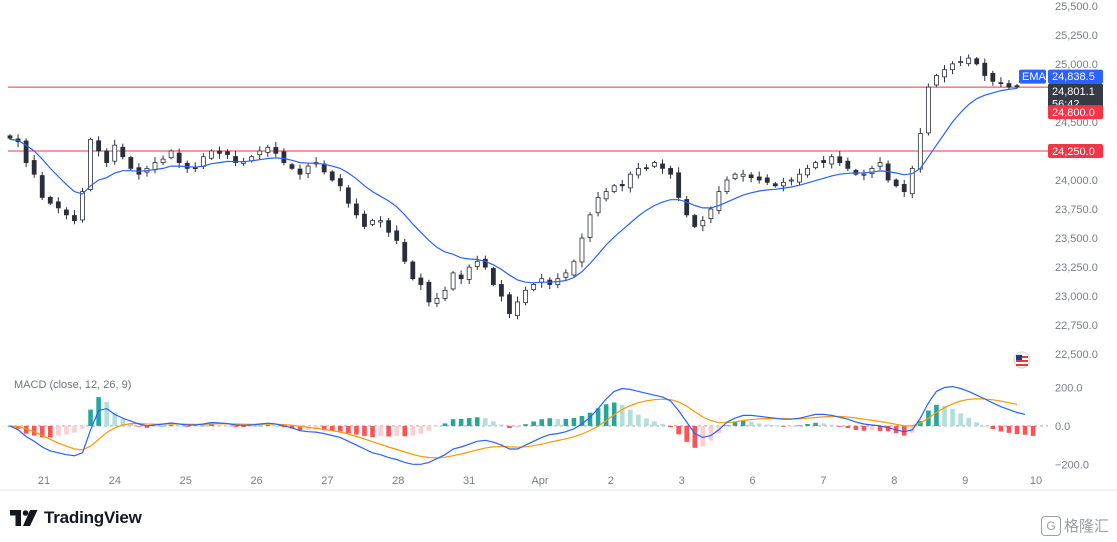 The width and height of the screenshot is (1117, 542). Describe the element at coordinates (1076, 65) in the screenshot. I see `price-tick-label: 25,000.0` at that location.